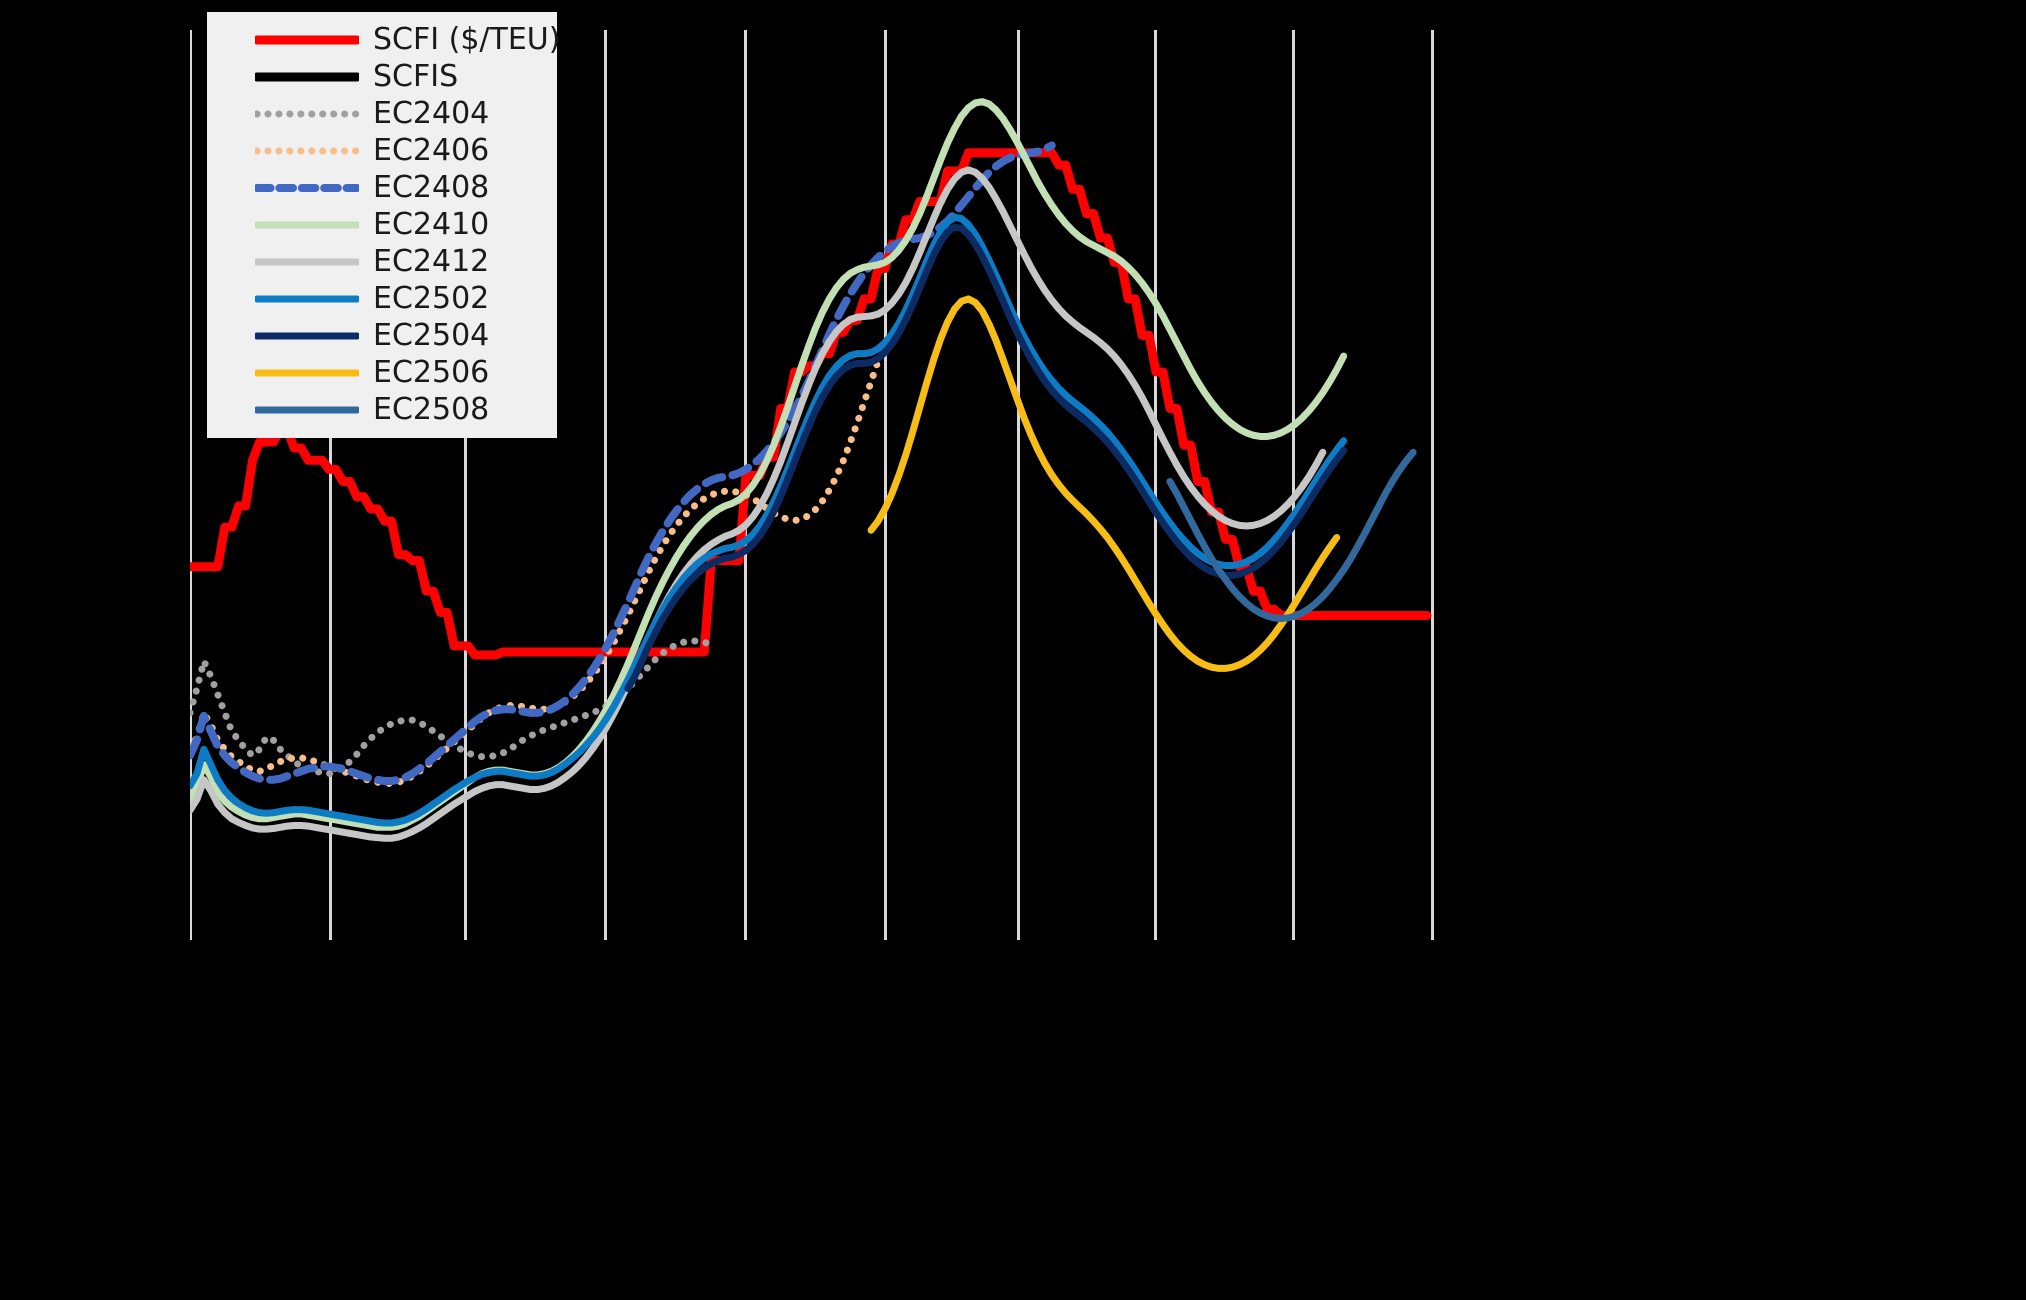 The width and height of the screenshot is (2026, 1300). I want to click on legend-item-ec2410: EC2410, so click(382, 225).